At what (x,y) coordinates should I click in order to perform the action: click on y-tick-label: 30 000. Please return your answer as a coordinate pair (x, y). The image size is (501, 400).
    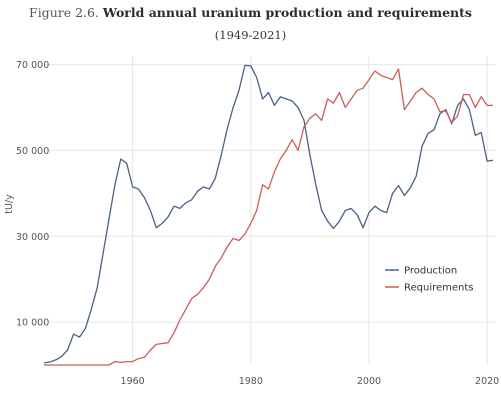
    Looking at the image, I should click on (32, 237).